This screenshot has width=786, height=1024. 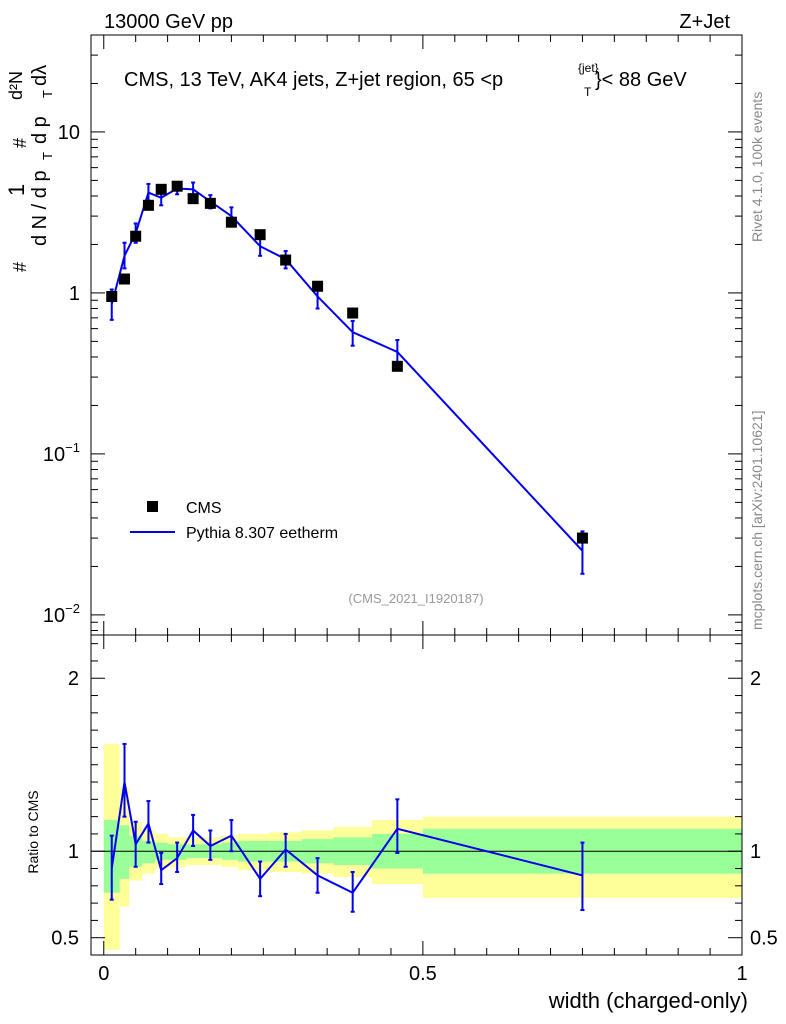 I want to click on ylabel-hash-1: #, so click(x=20, y=267).